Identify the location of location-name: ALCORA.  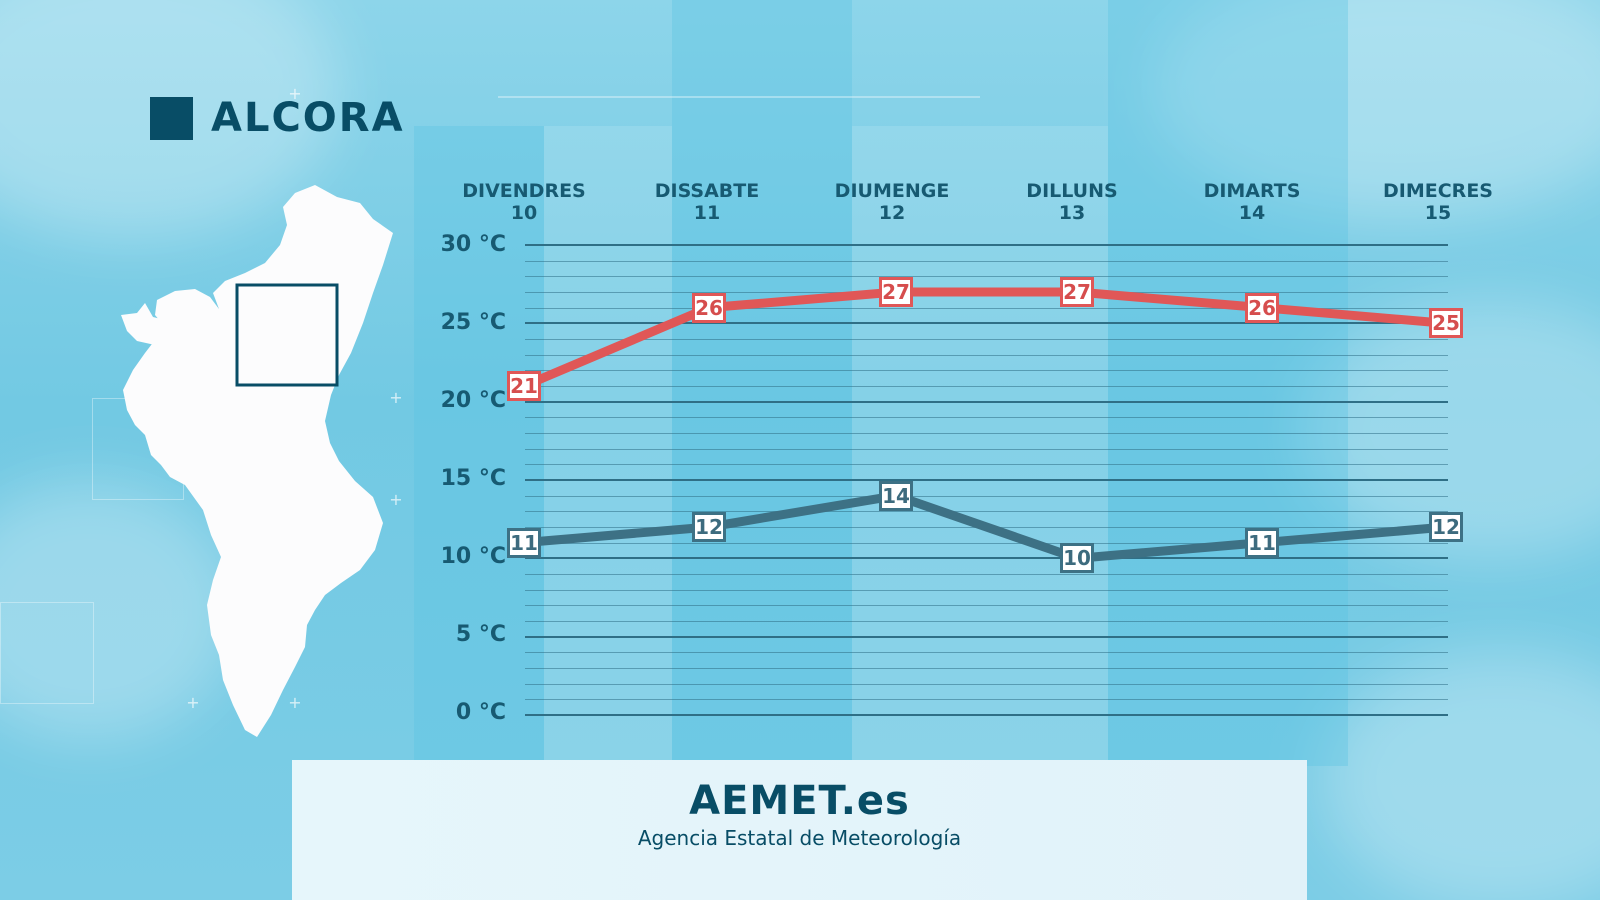
(308, 118).